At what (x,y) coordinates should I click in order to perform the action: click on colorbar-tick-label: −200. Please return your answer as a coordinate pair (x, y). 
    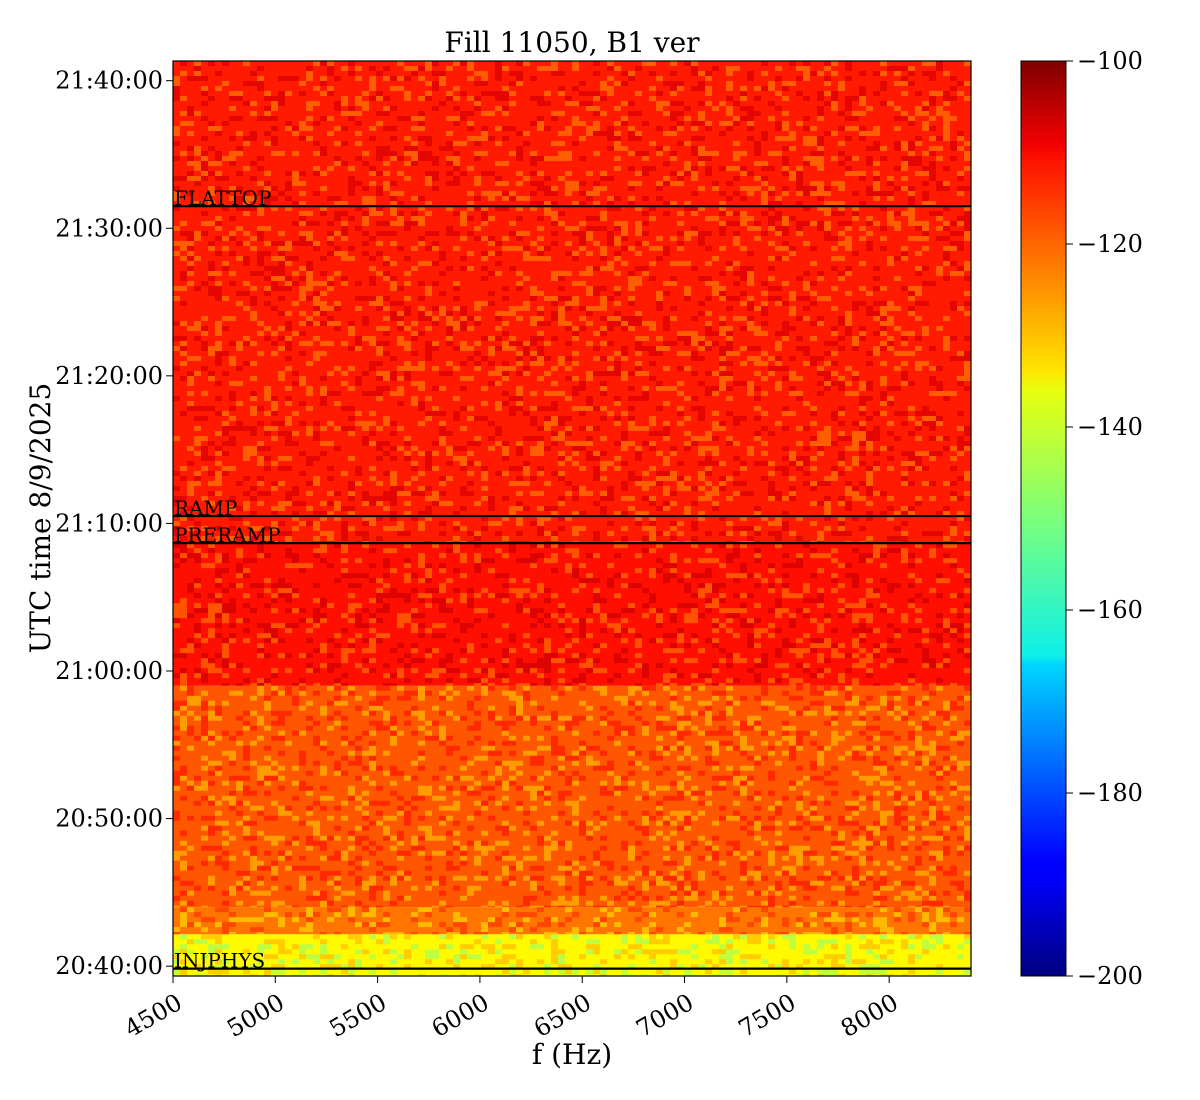
    Looking at the image, I should click on (1110, 976).